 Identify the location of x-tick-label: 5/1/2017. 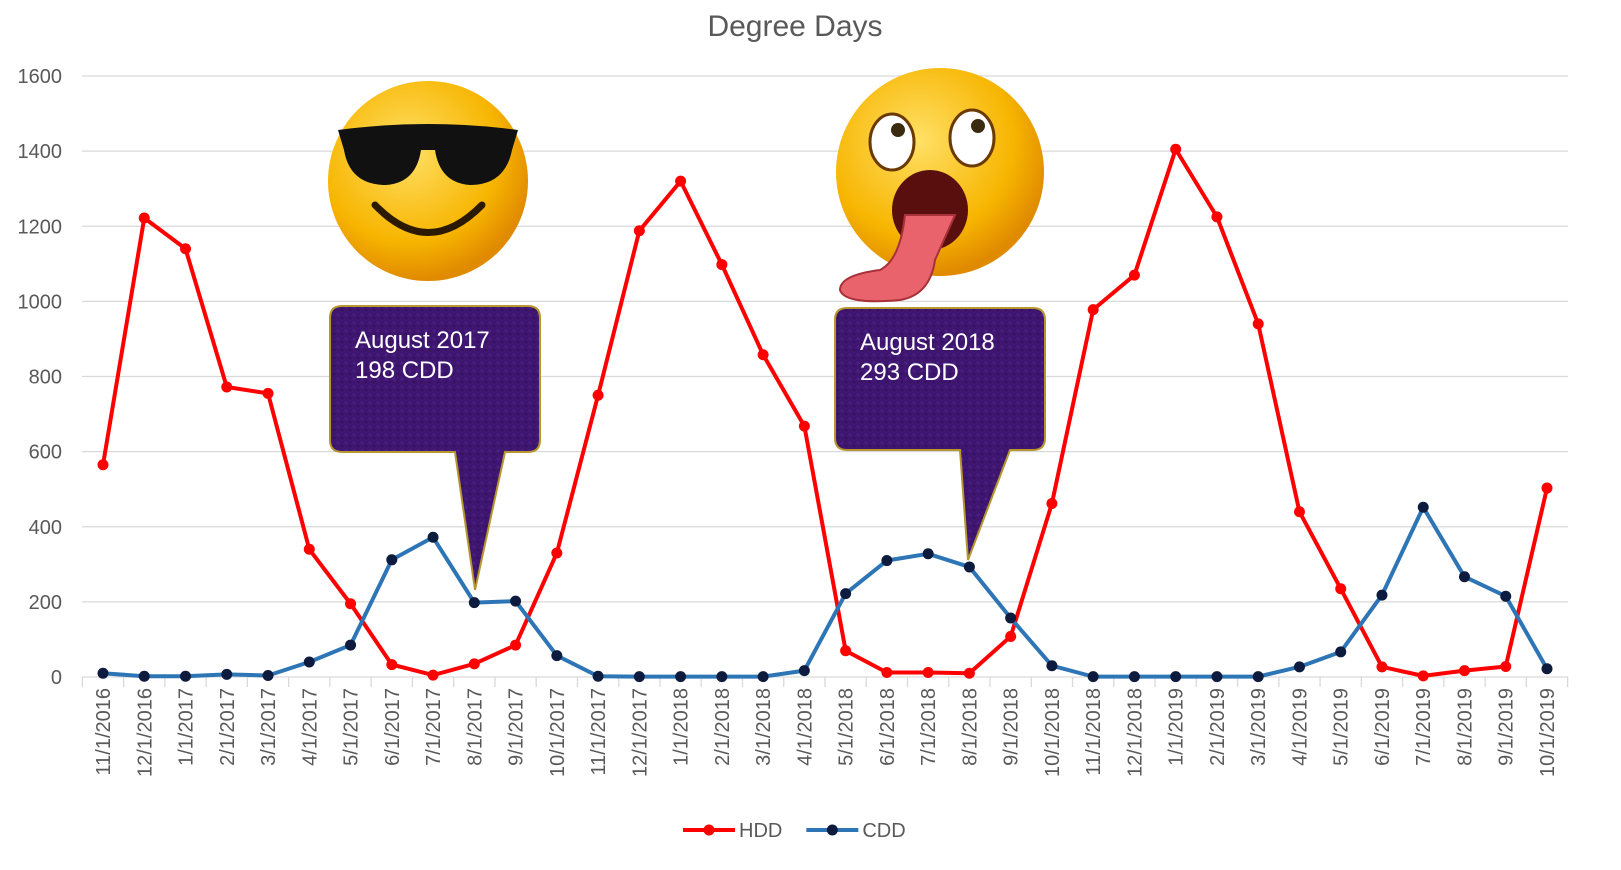
(352, 727).